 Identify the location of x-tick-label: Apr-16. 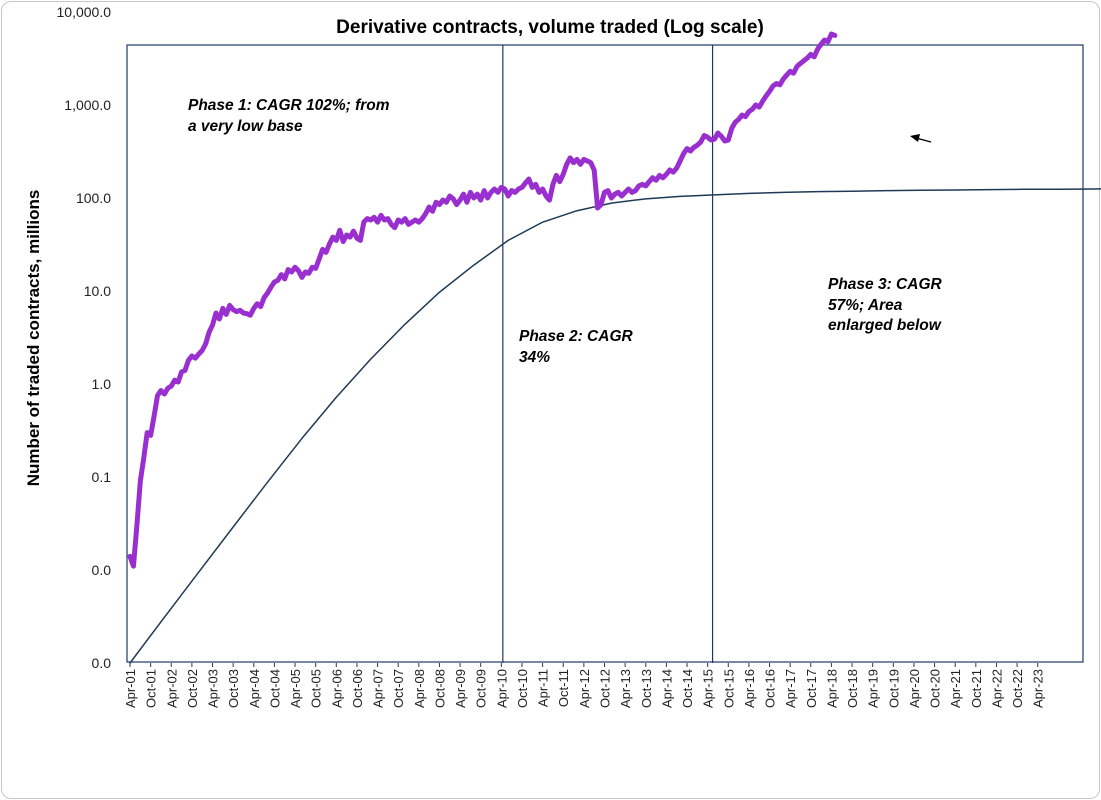
(749, 688).